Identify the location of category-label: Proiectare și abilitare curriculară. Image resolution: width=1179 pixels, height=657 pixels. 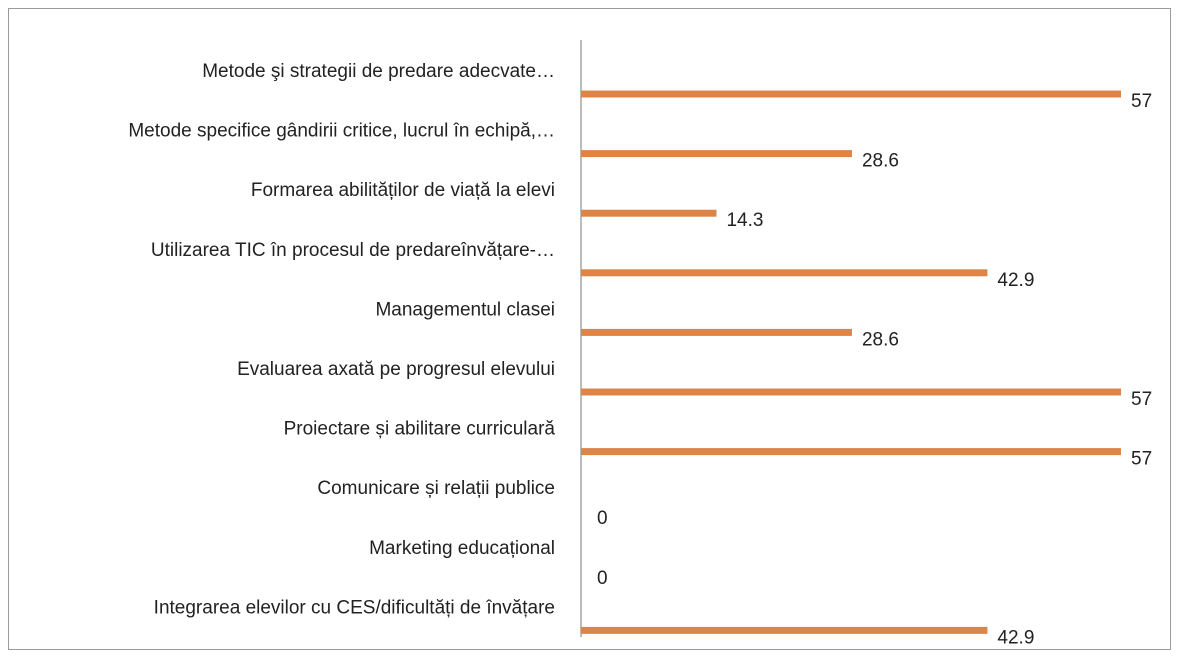
(420, 429).